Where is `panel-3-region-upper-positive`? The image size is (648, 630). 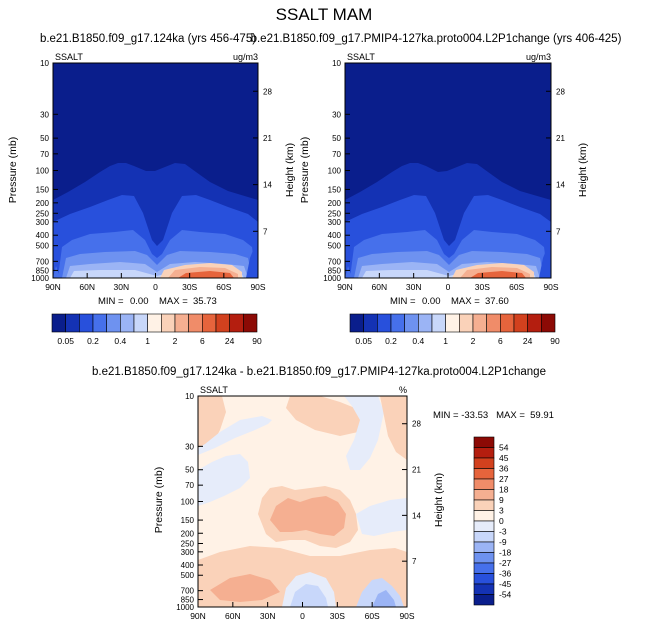 panel-3-region-upper-positive is located at coordinates (327, 416).